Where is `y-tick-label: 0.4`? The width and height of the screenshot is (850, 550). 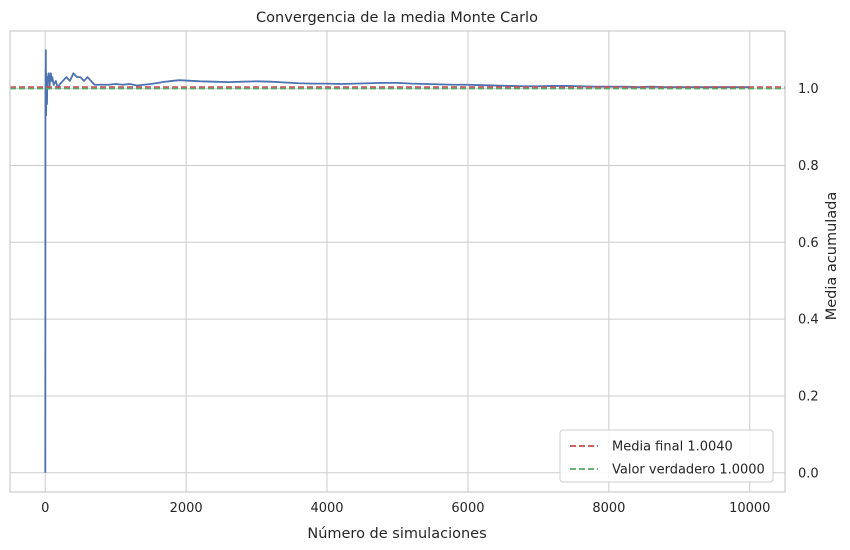
y-tick-label: 0.4 is located at coordinates (808, 320).